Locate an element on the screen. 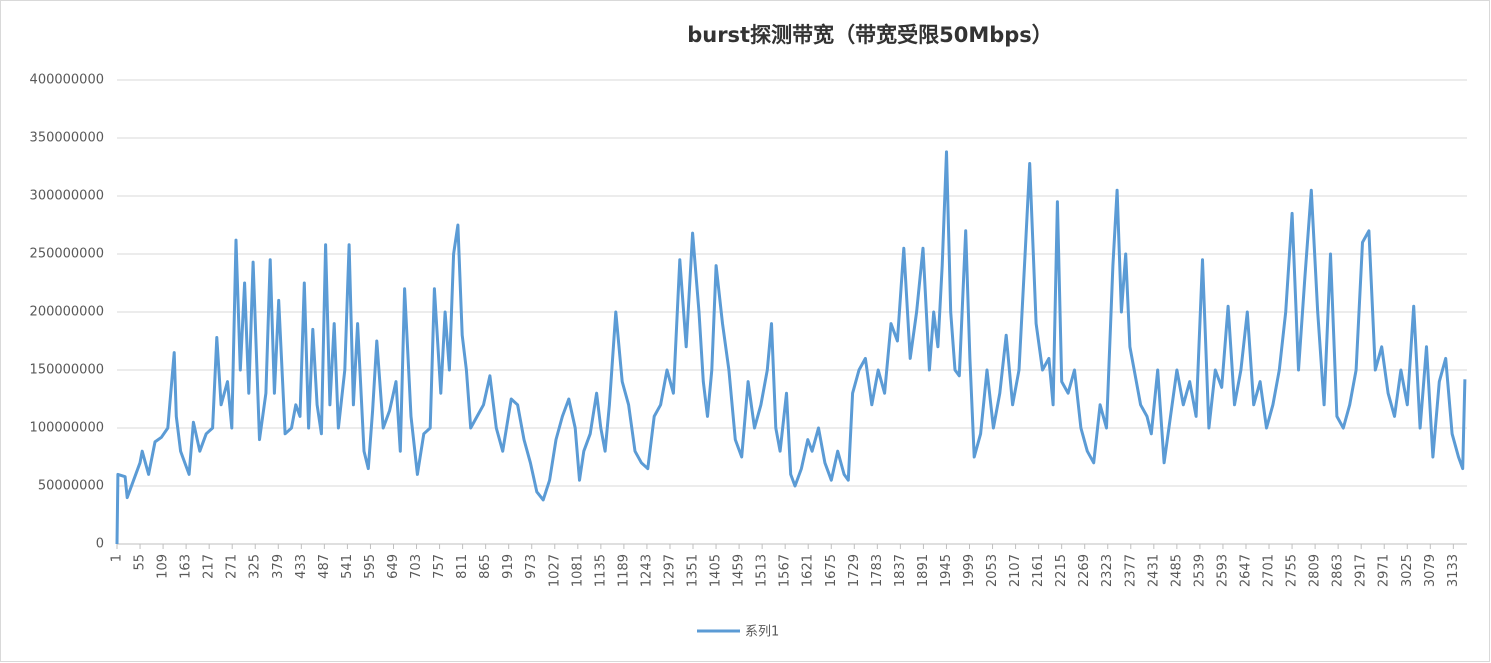  x-tick-label: 1297 is located at coordinates (669, 570).